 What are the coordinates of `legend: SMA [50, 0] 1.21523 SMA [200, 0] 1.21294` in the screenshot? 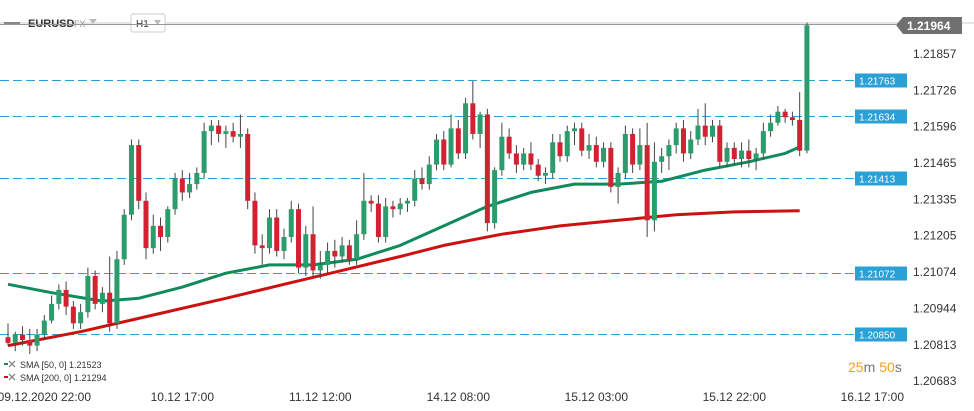 It's located at (55, 371).